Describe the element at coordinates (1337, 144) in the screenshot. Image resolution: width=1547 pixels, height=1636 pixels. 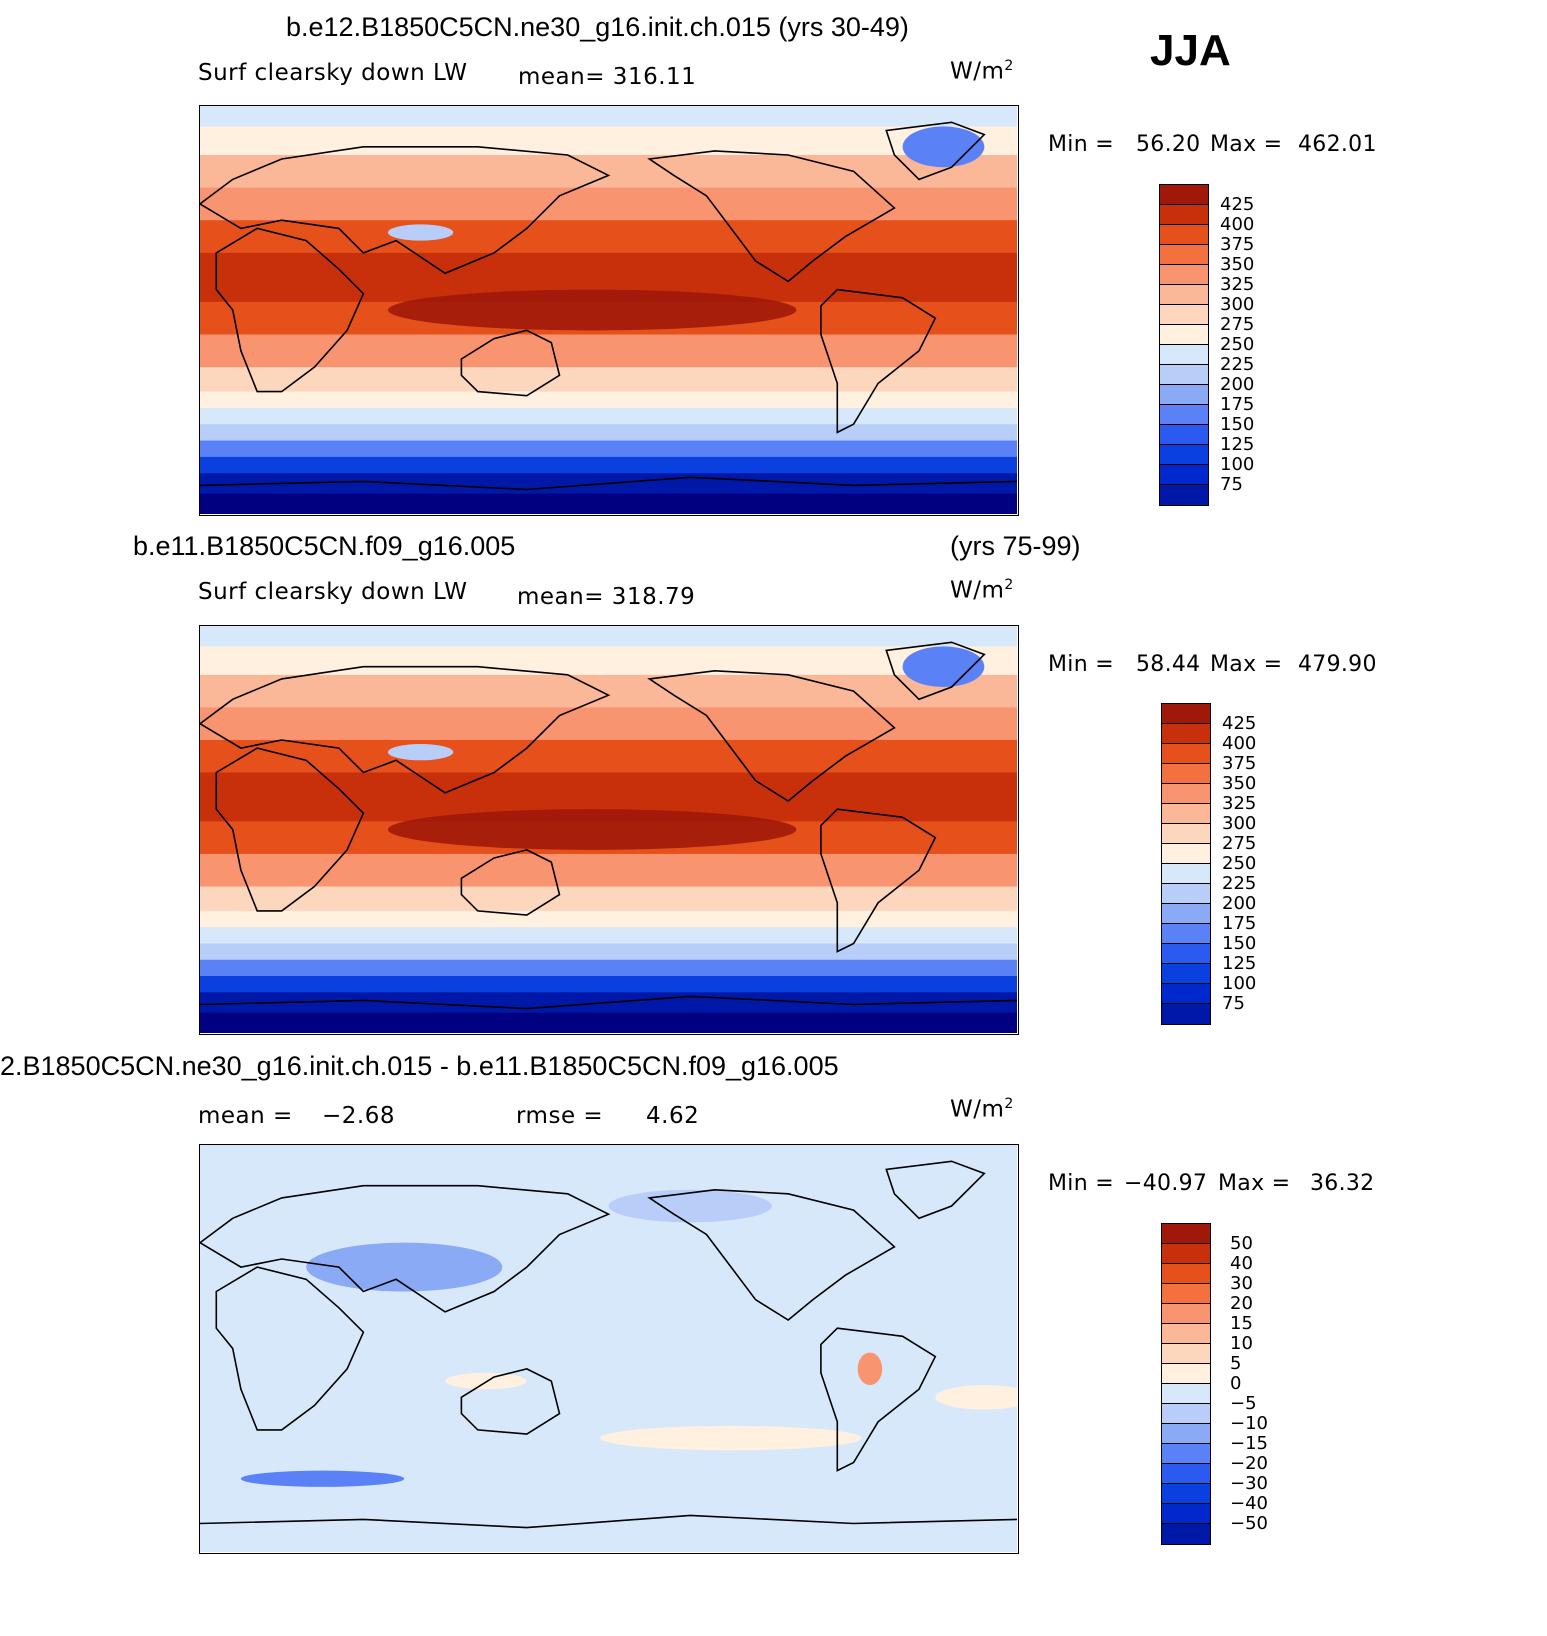
I see `panel1-max-value: 462.01` at that location.